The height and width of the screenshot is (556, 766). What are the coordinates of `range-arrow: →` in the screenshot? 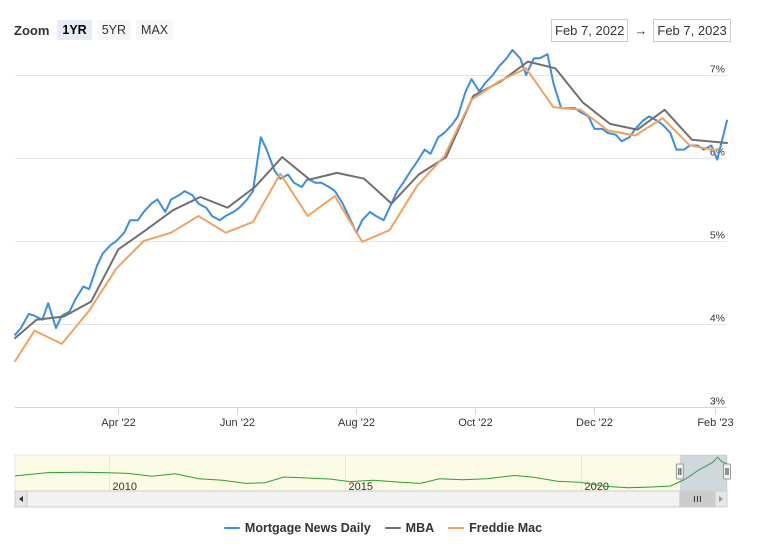 It's located at (641, 30).